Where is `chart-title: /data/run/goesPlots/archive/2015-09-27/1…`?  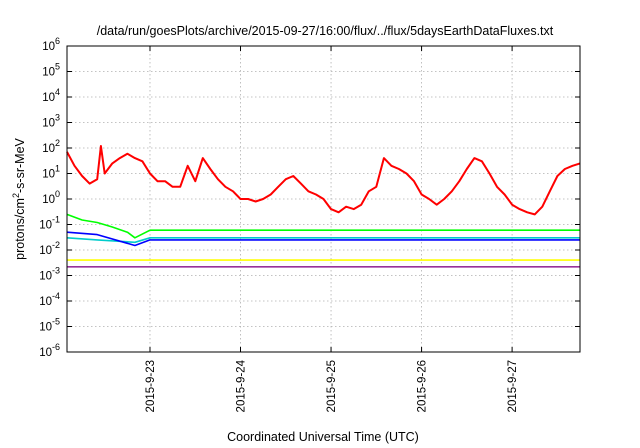 chart-title: /data/run/goesPlots/archive/2015-09-27/1… is located at coordinates (325, 31).